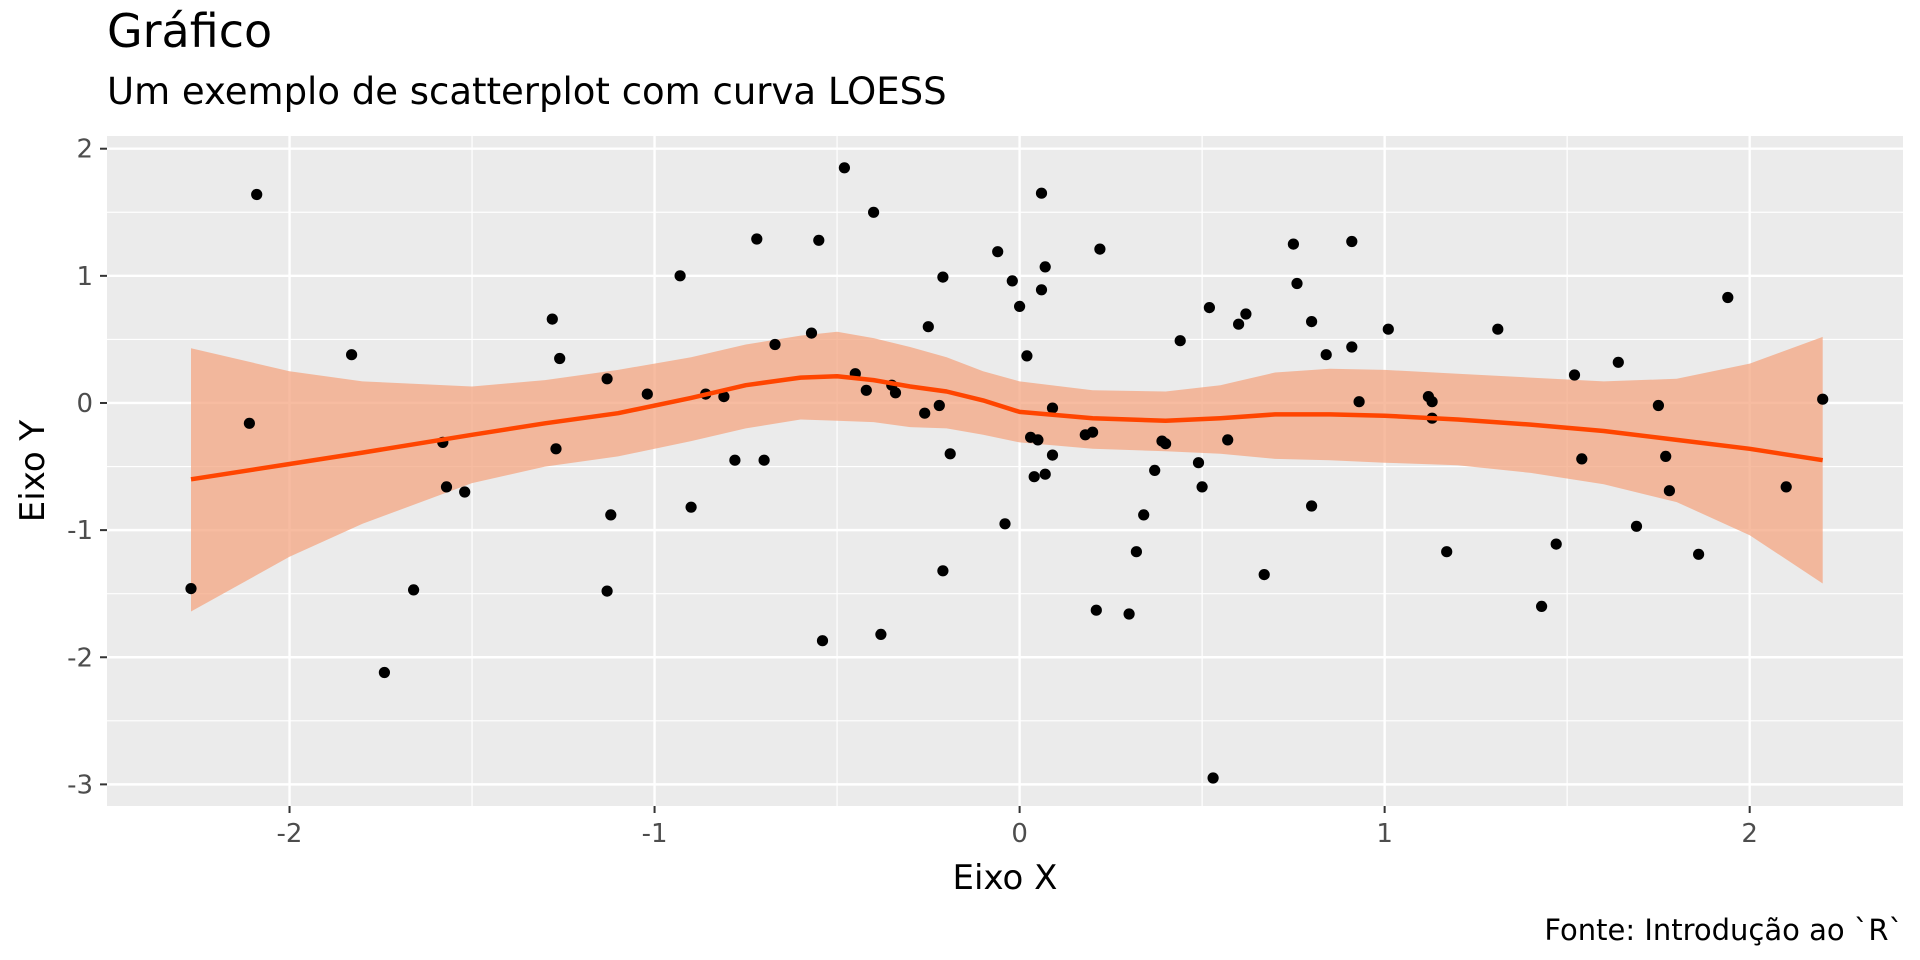 The image size is (1920, 960). Describe the element at coordinates (33, 471) in the screenshot. I see `y-axis-title: Eixo Y` at that location.